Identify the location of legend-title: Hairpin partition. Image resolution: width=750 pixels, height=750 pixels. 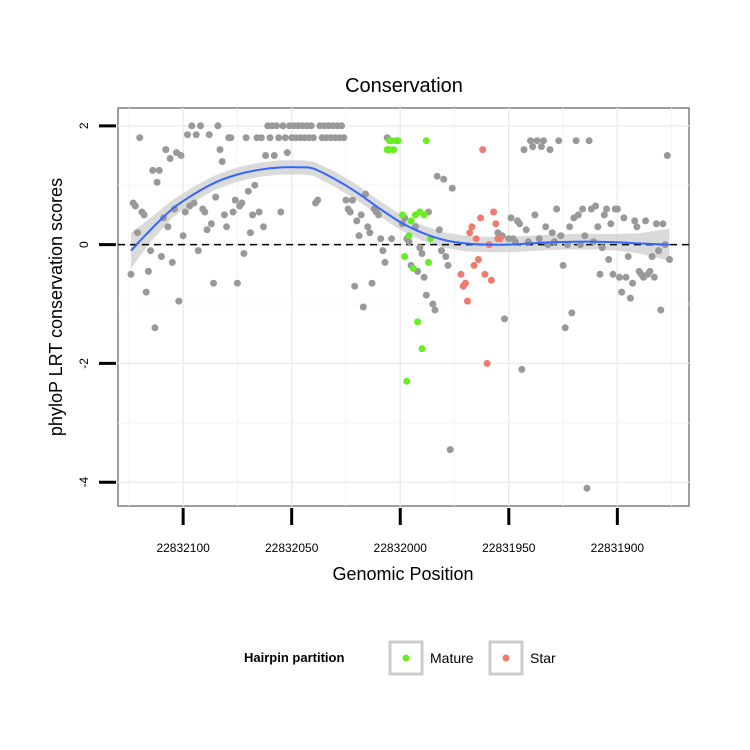
(294, 657).